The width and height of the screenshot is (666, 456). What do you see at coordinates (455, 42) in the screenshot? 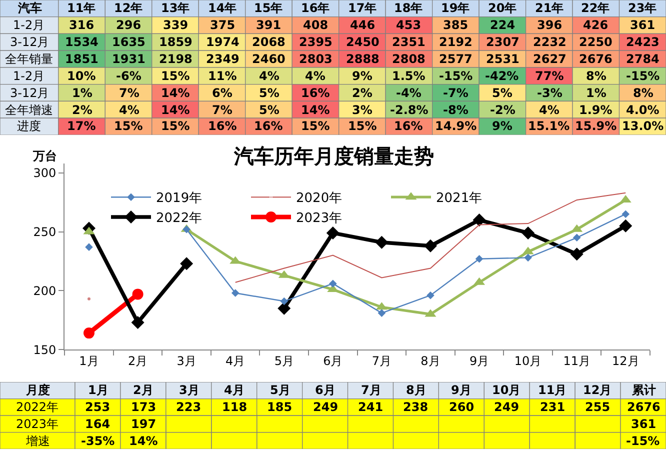
I see `data-label: 2192` at bounding box center [455, 42].